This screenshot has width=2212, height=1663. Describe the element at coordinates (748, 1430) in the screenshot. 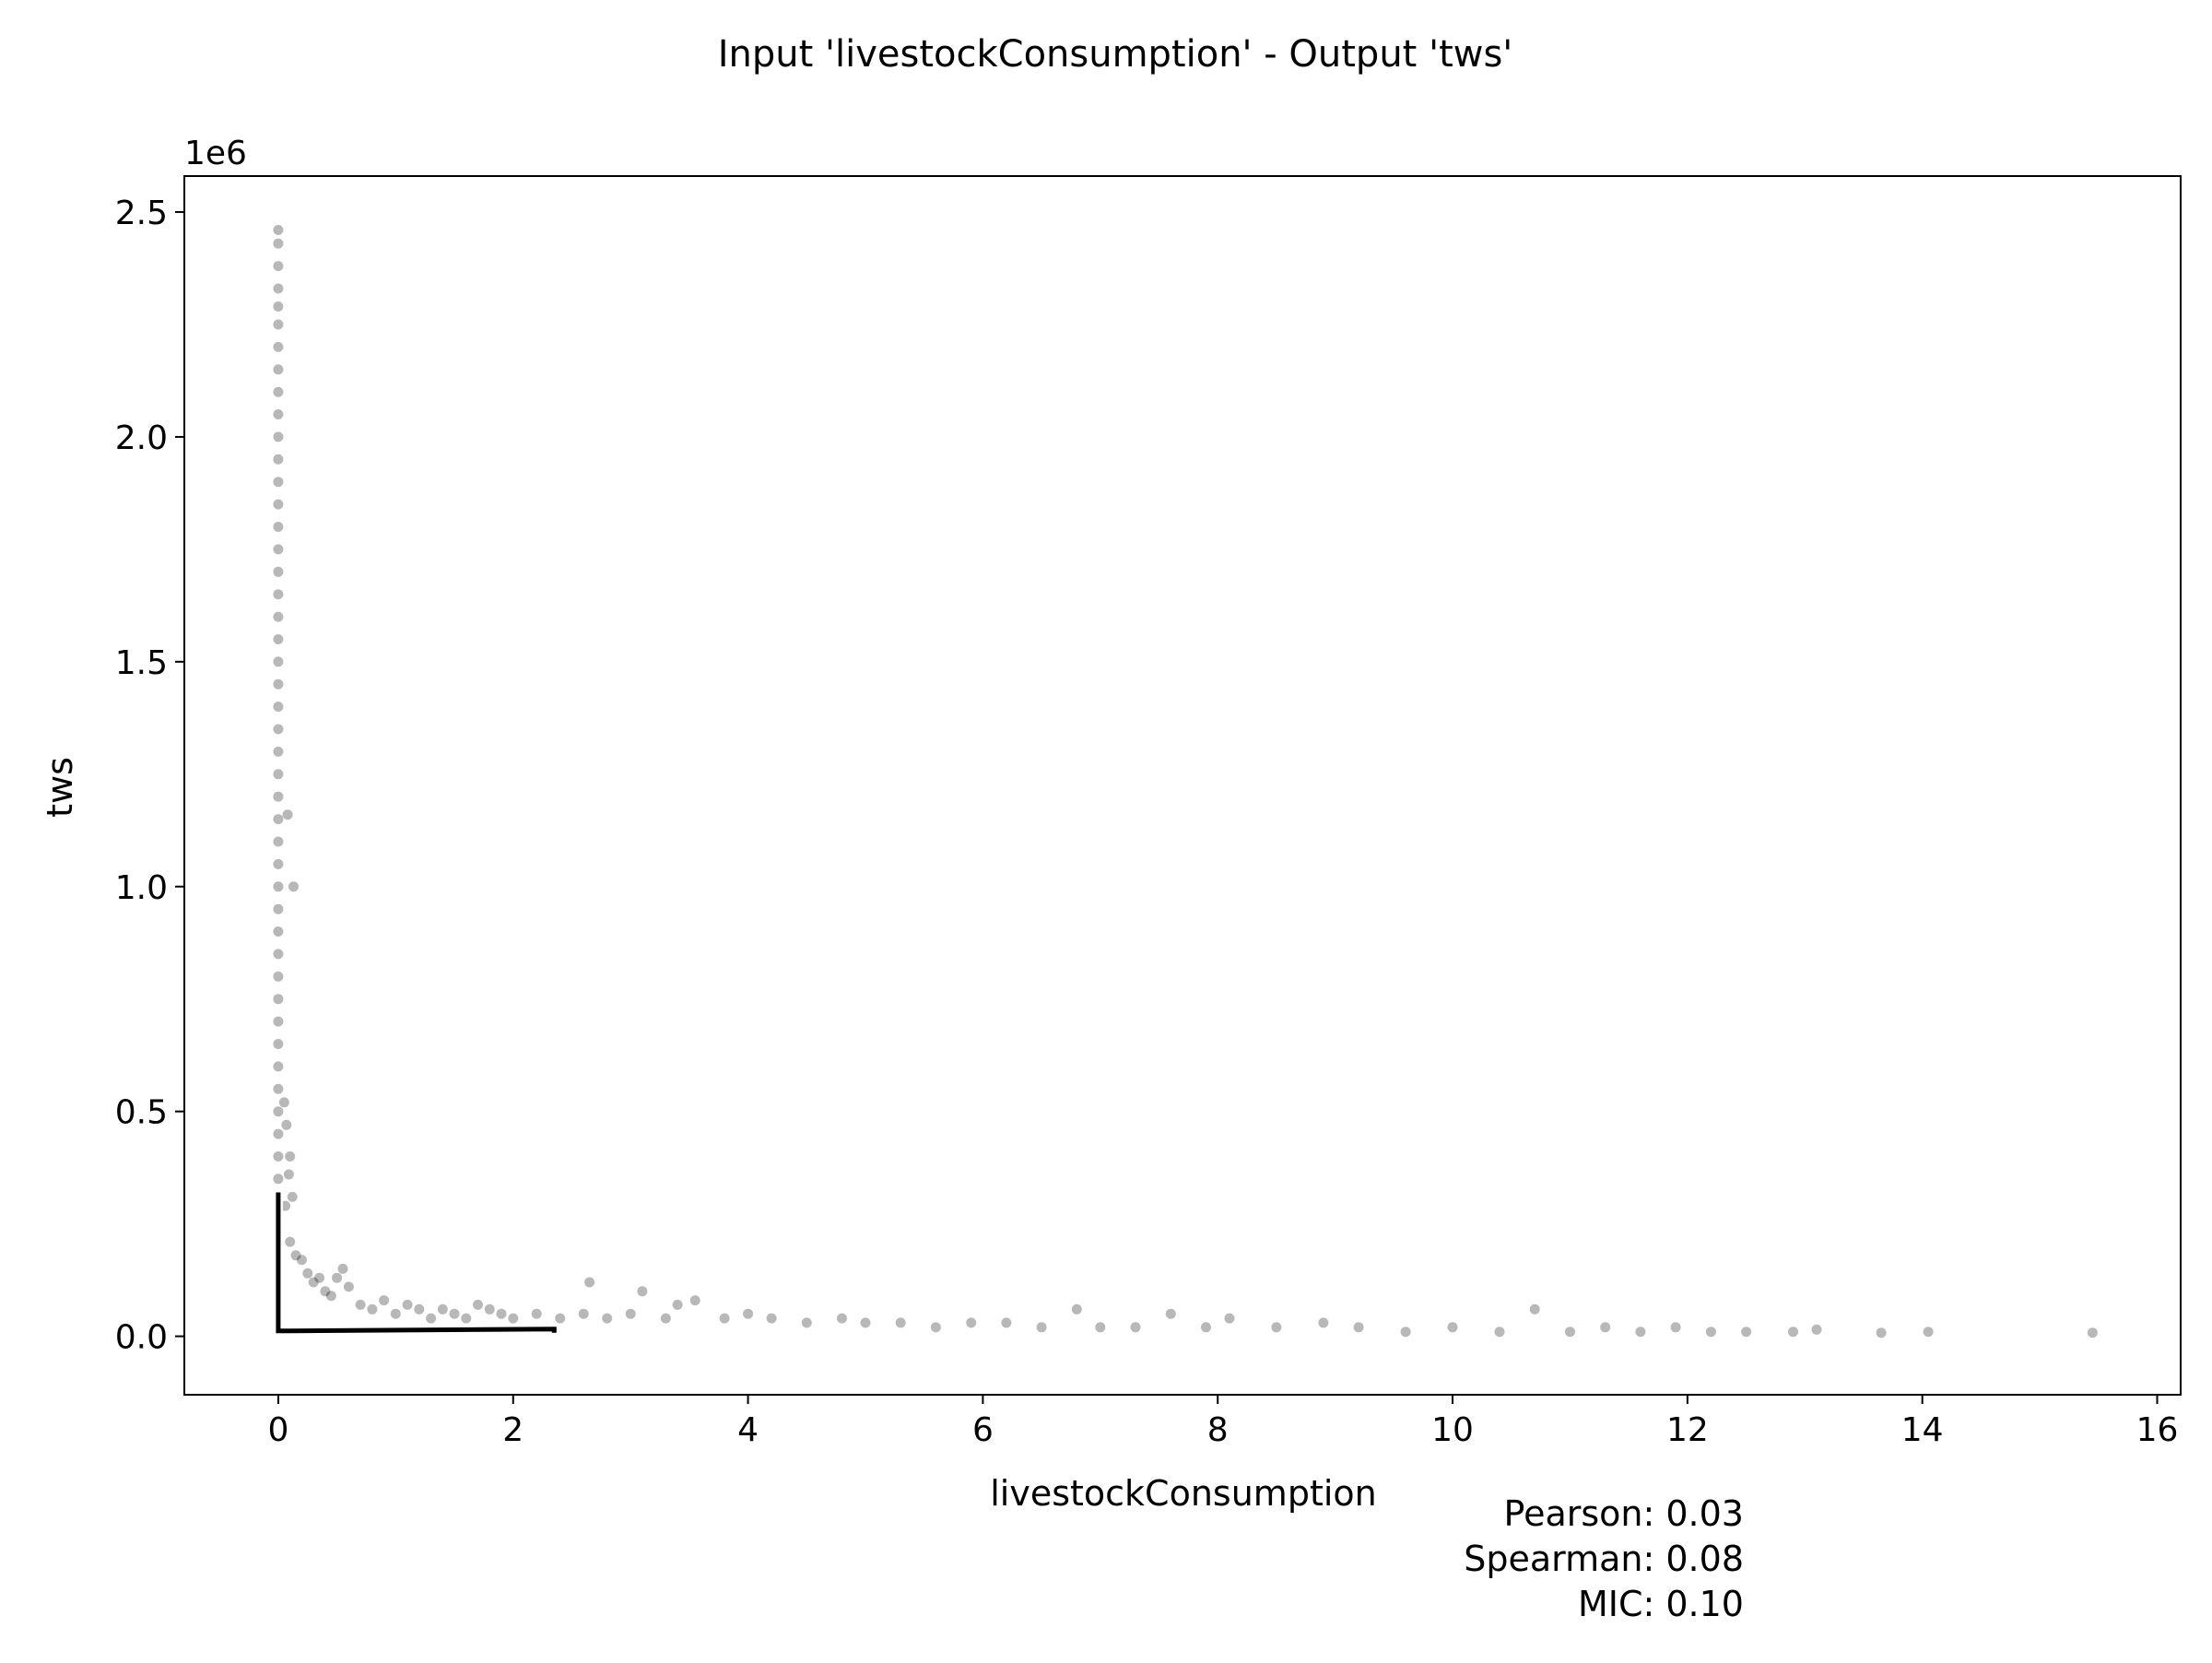

I see `x-tick-label: 4` at that location.